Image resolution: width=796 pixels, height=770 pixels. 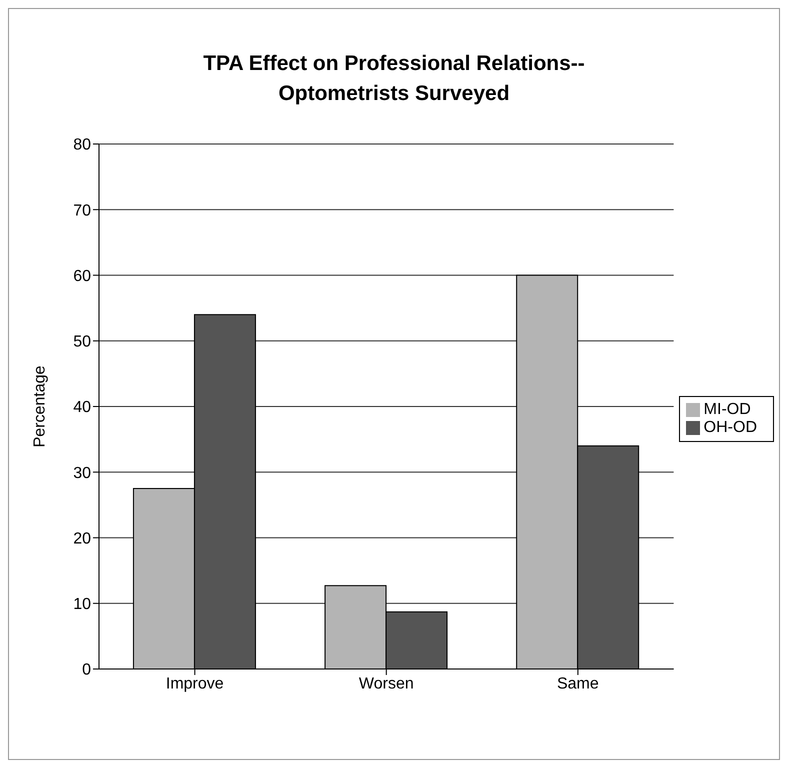 I want to click on y-tick-label: 80, so click(x=82, y=145).